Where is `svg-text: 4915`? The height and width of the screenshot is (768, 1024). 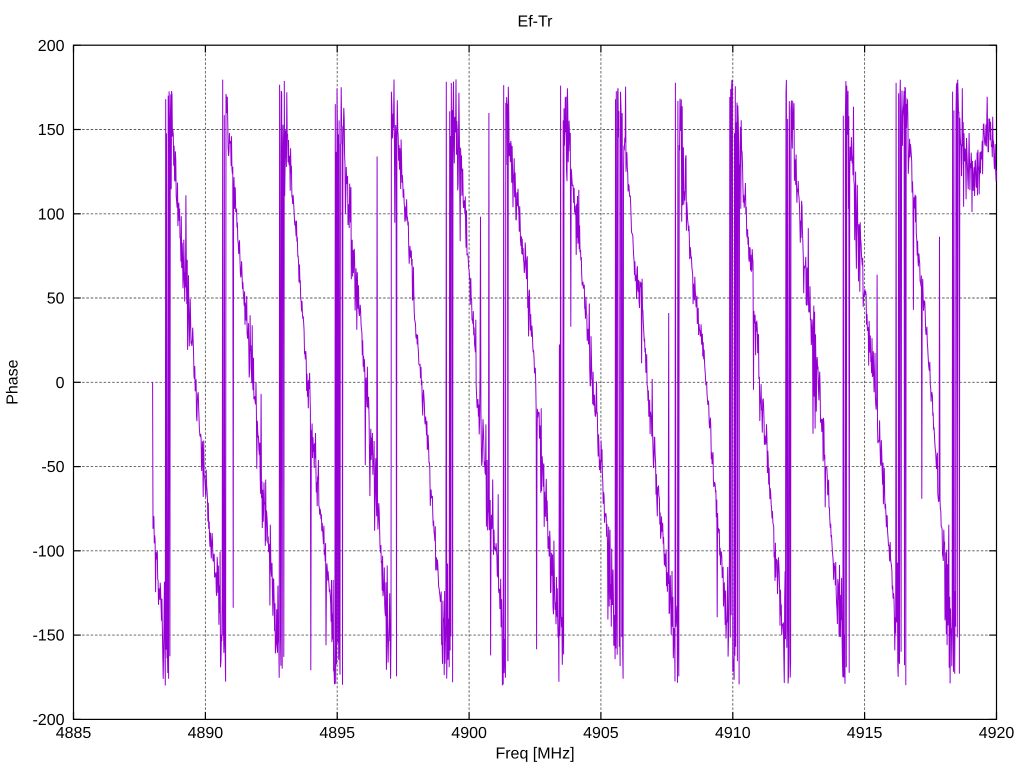 svg-text: 4915 is located at coordinates (865, 733).